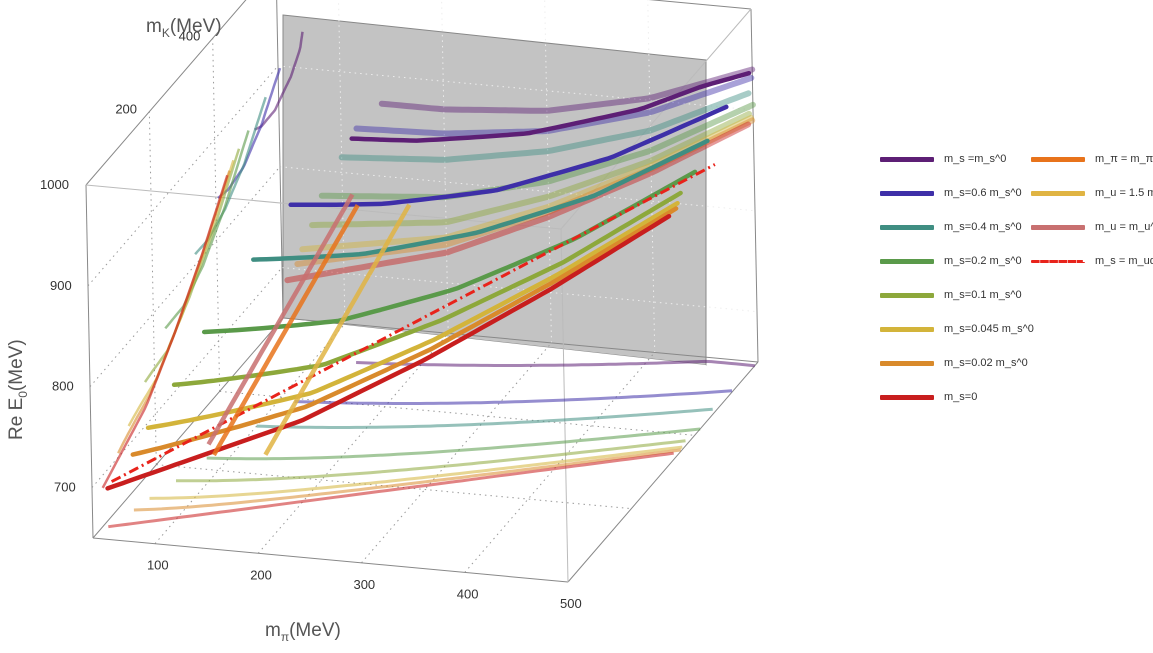  I want to click on legend-item: m_s=0.1 m_s^0, so click(951, 295).